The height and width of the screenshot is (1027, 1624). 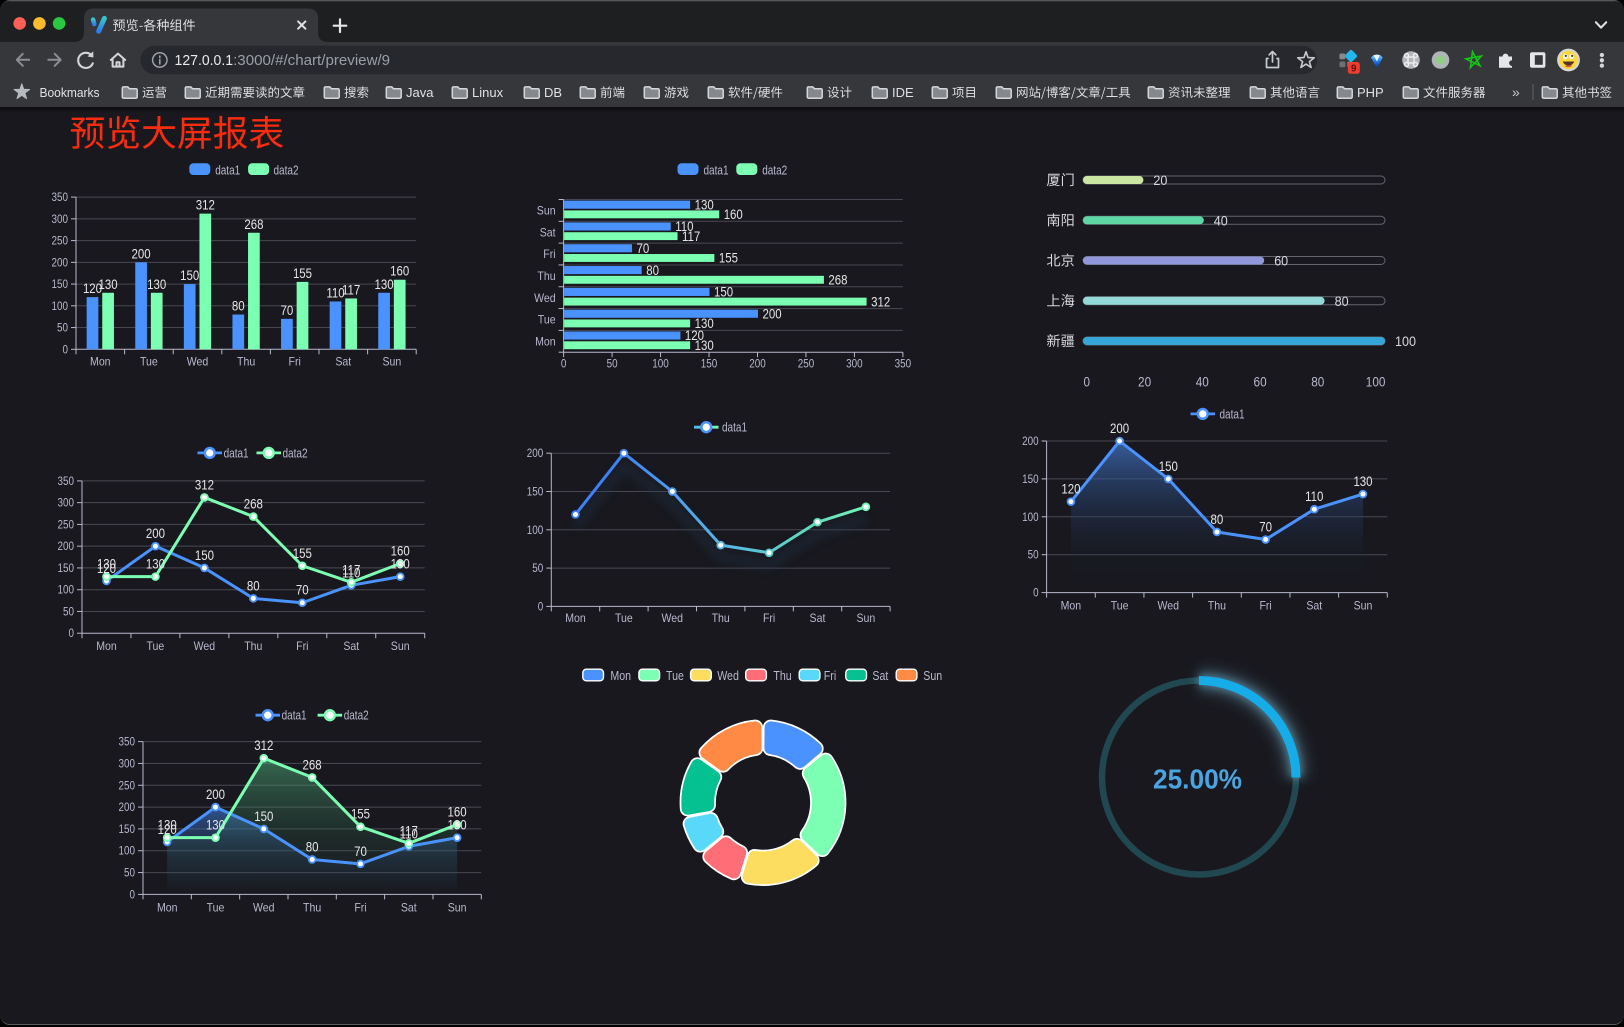 What do you see at coordinates (1370, 92) in the screenshot?
I see `svg-text: PHP` at bounding box center [1370, 92].